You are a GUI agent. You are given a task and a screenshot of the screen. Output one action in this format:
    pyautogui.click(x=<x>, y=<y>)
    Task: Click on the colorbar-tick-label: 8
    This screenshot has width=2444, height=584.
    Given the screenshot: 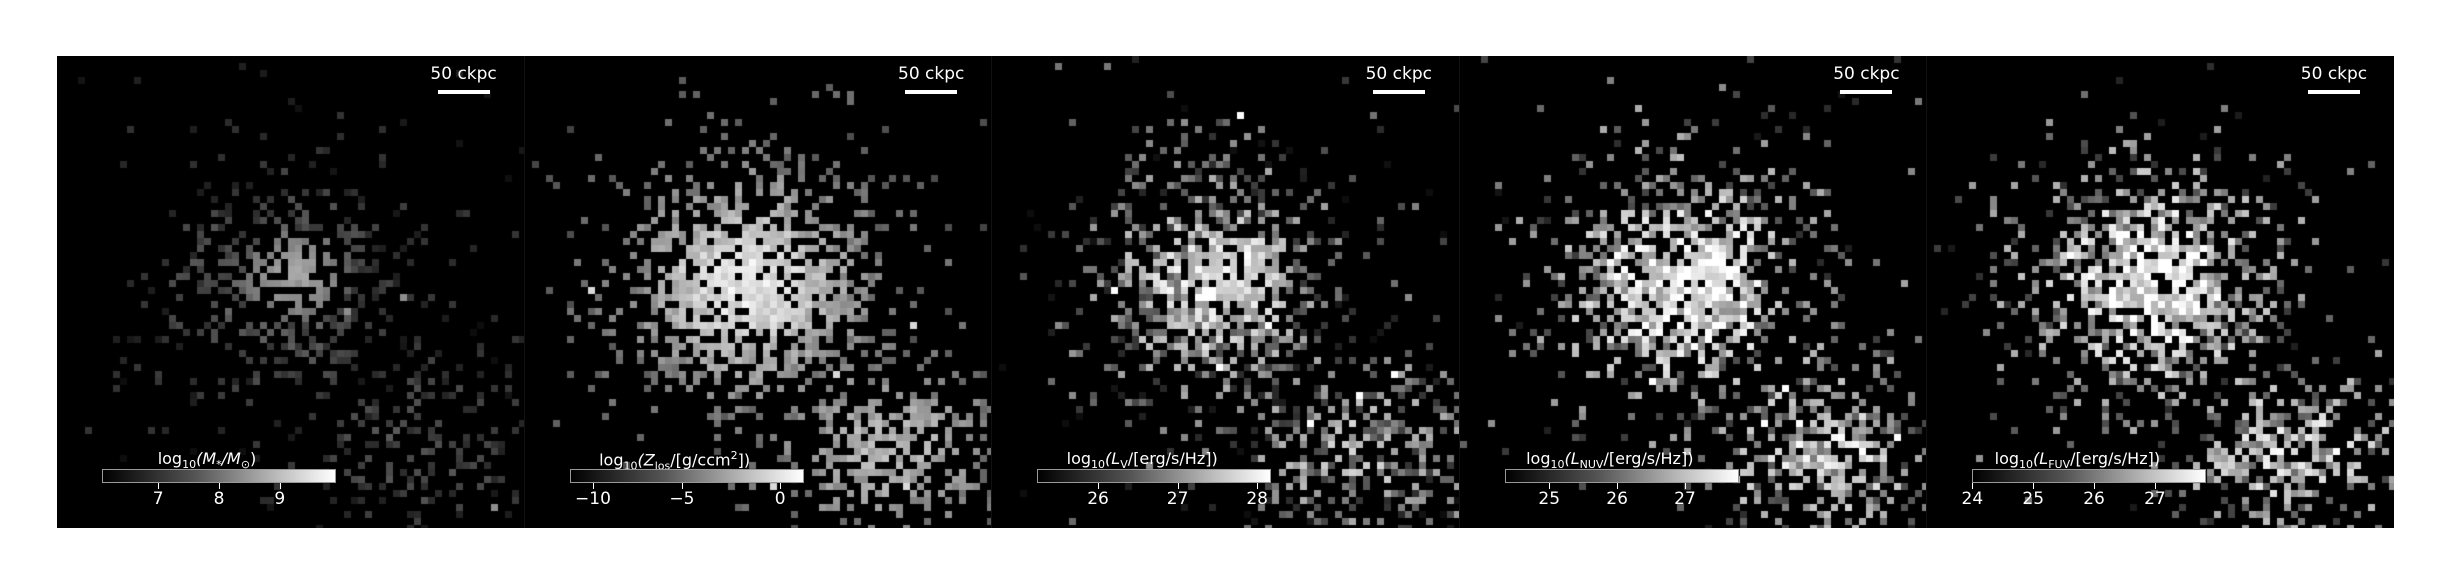 What is the action you would take?
    pyautogui.click(x=219, y=499)
    